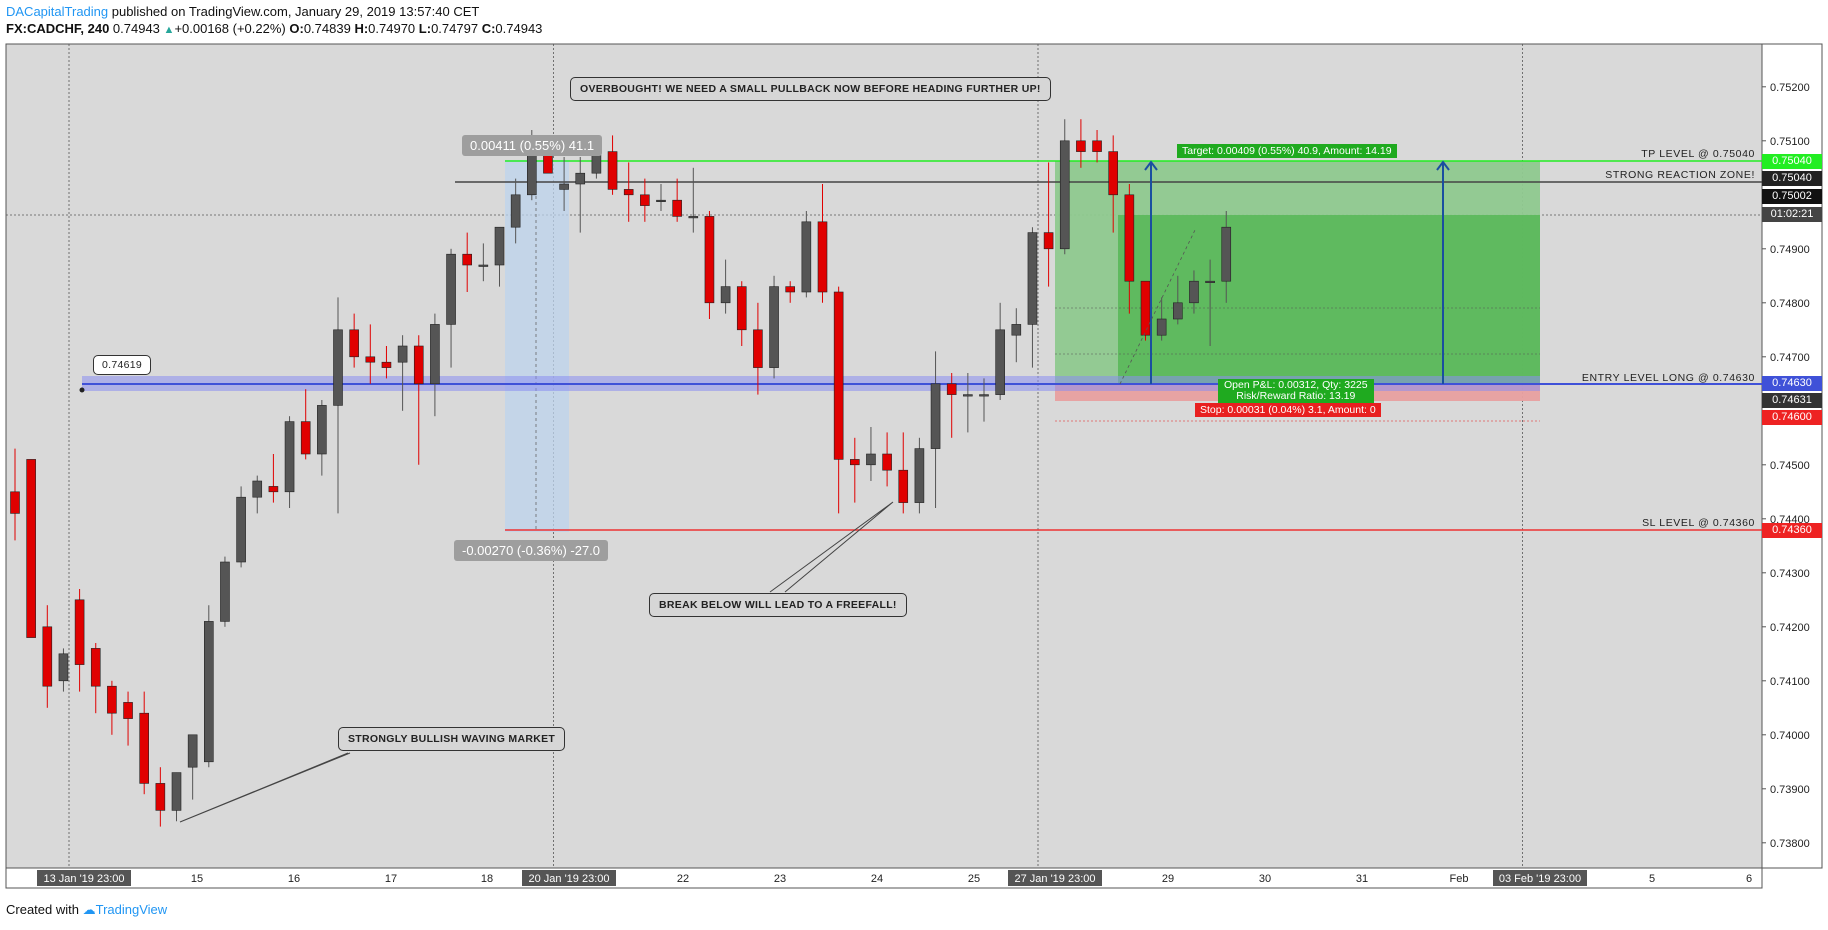 This screenshot has width=1828, height=930. I want to click on profit-zone-open, so click(1329, 299).